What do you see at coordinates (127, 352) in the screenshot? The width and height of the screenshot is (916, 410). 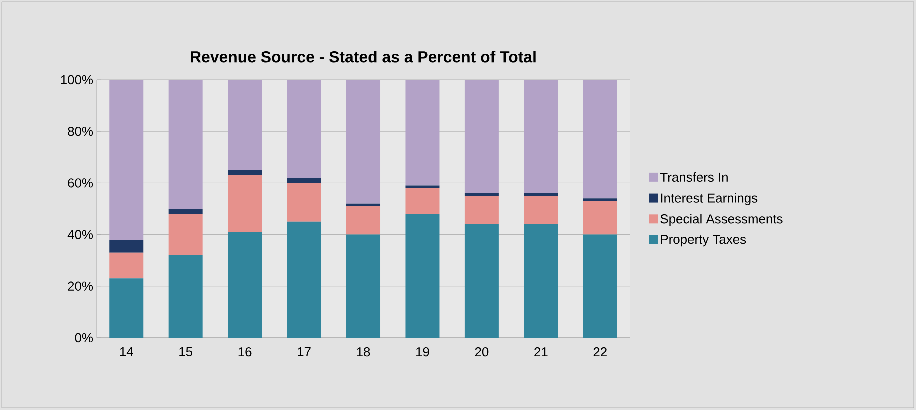 I see `x-tick-label: 14` at bounding box center [127, 352].